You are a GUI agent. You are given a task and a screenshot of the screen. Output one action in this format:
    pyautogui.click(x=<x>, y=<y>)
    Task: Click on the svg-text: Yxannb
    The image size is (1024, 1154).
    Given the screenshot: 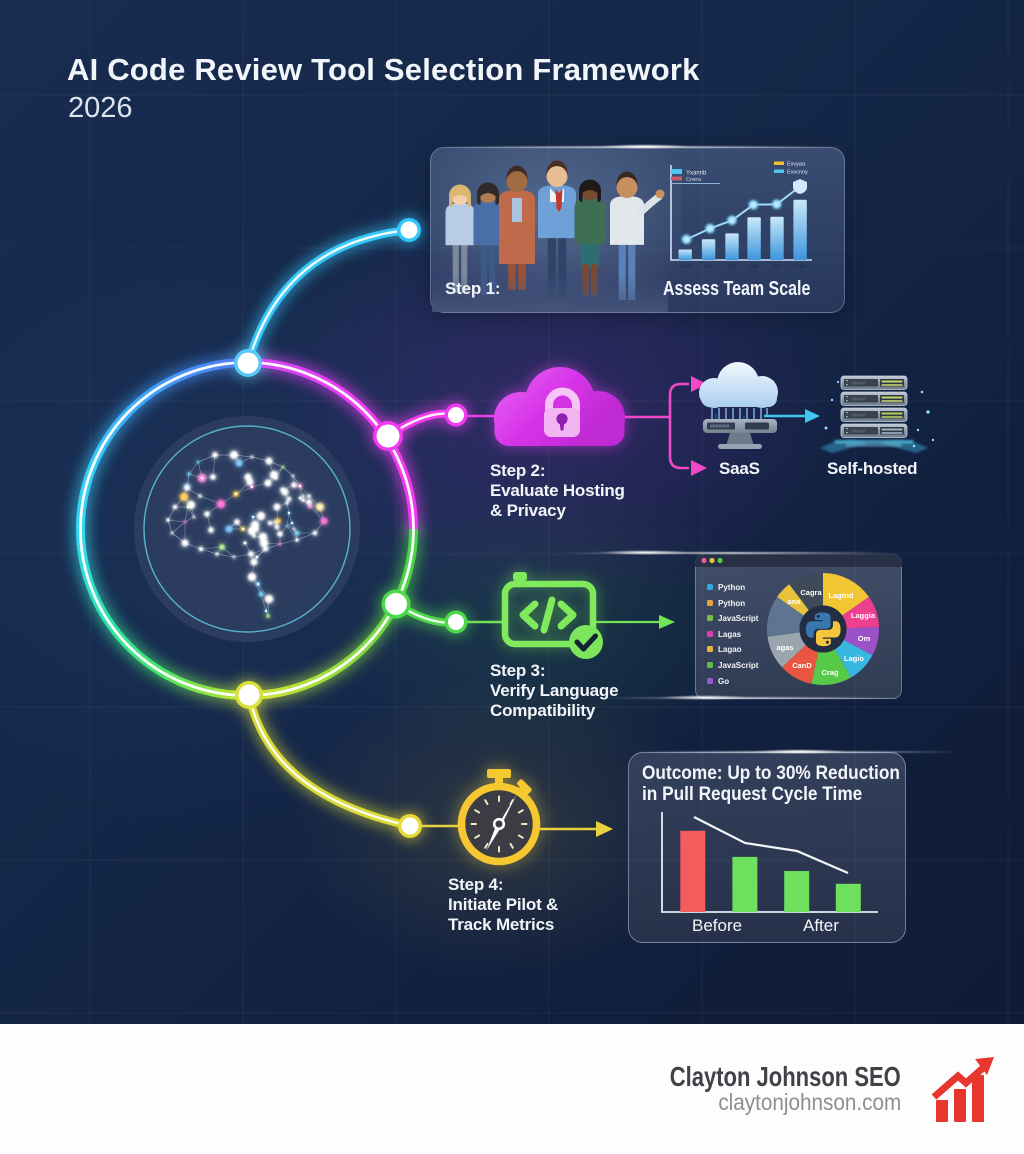 What is the action you would take?
    pyautogui.click(x=696, y=174)
    